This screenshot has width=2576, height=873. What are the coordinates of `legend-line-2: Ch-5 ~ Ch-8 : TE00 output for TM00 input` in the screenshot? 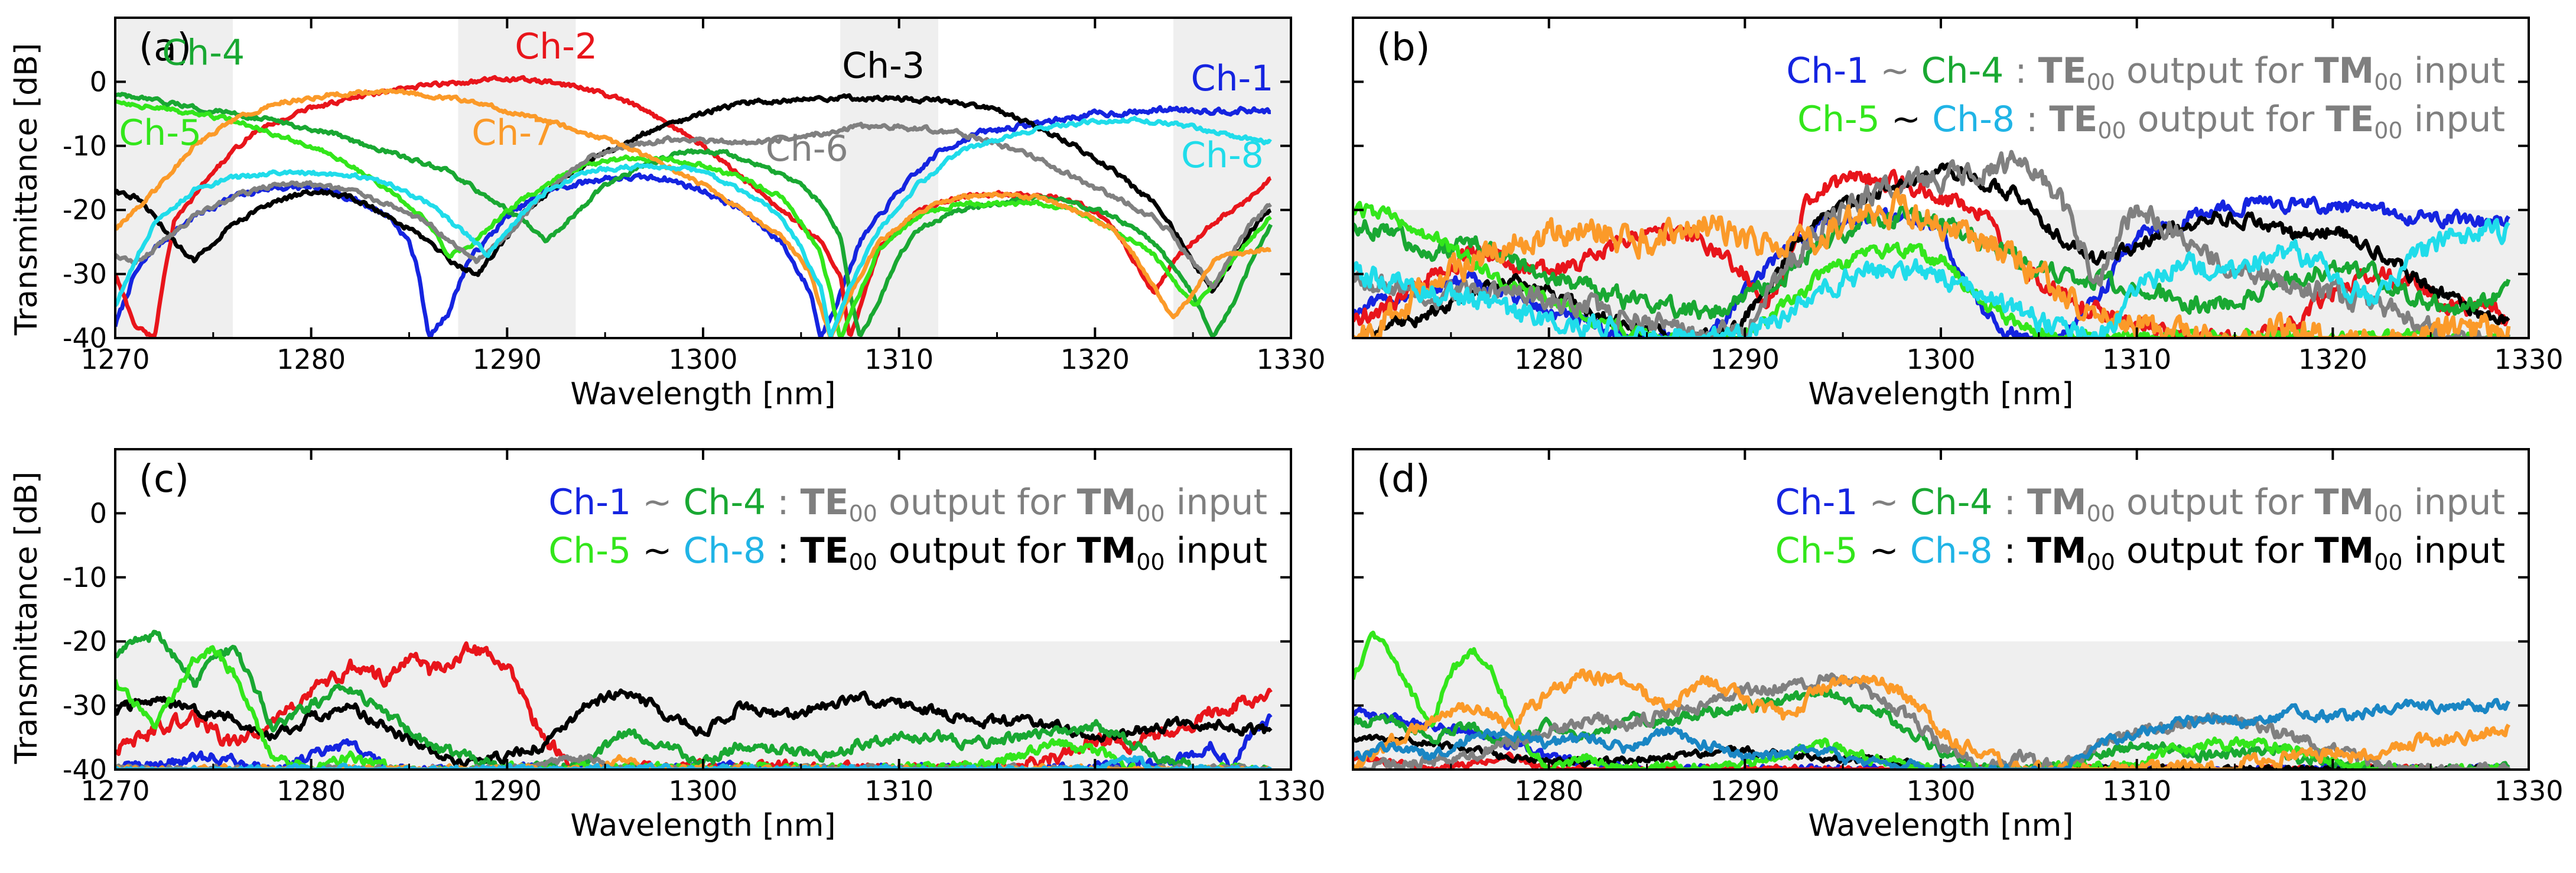 It's located at (908, 552).